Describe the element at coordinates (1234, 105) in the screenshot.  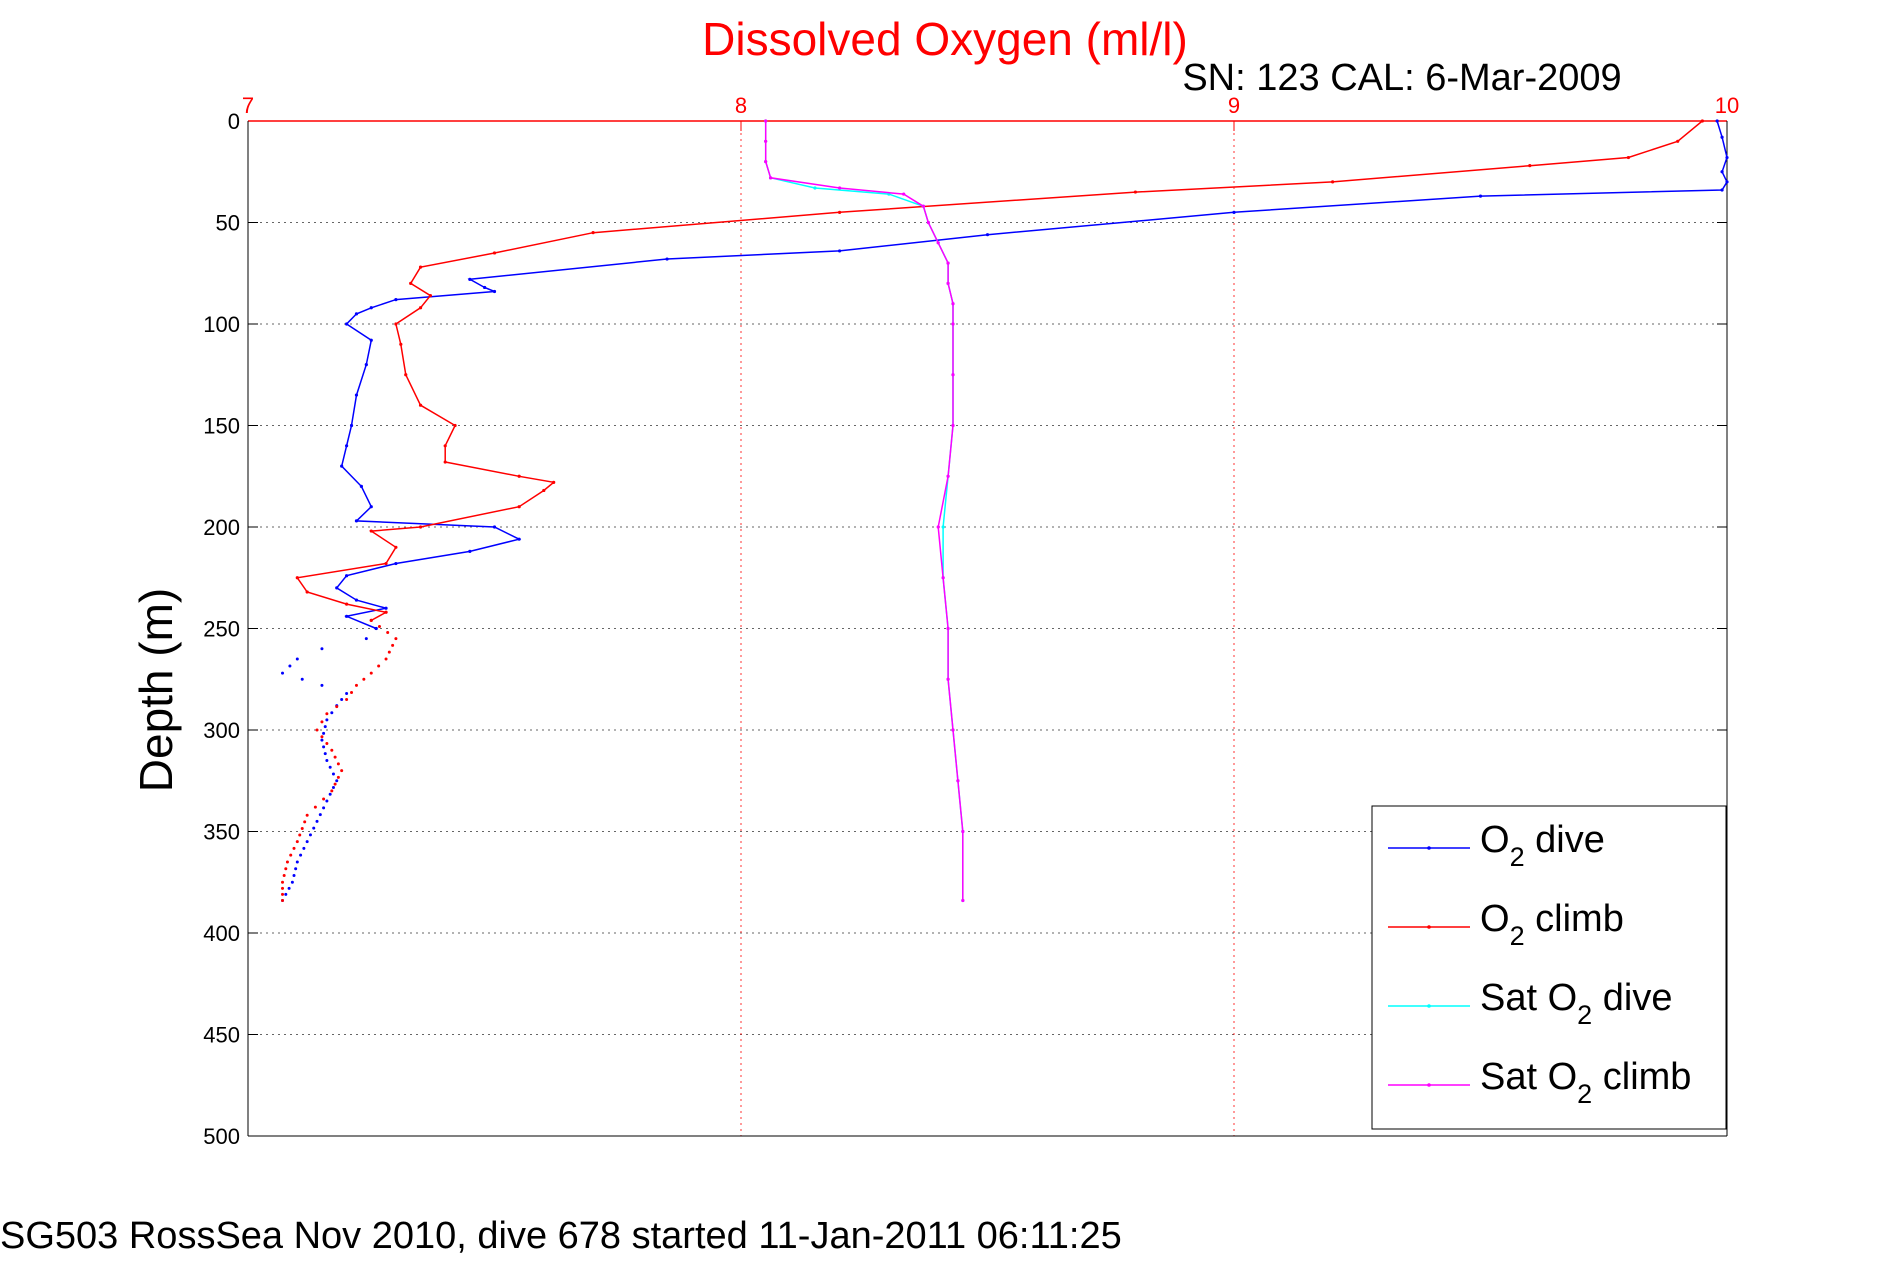
I see `x-tick-label: 9` at that location.